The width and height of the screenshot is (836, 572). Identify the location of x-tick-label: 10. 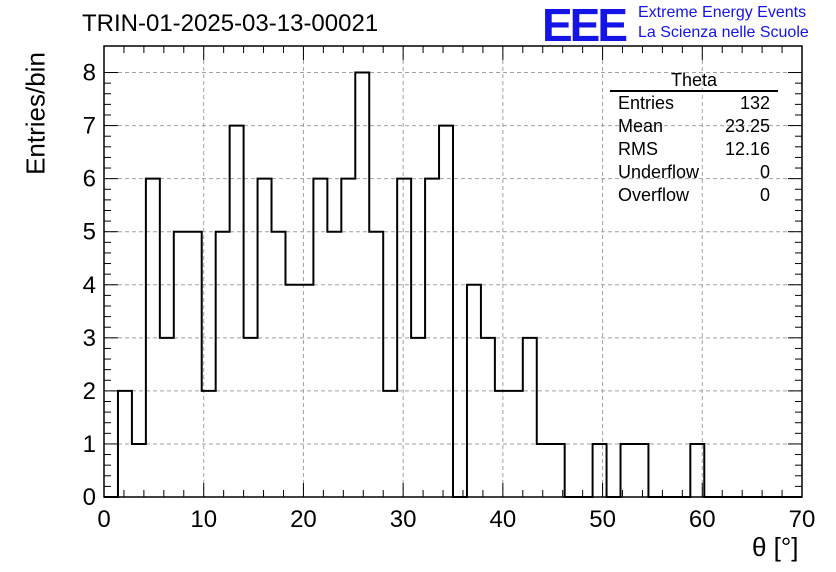
(203, 519).